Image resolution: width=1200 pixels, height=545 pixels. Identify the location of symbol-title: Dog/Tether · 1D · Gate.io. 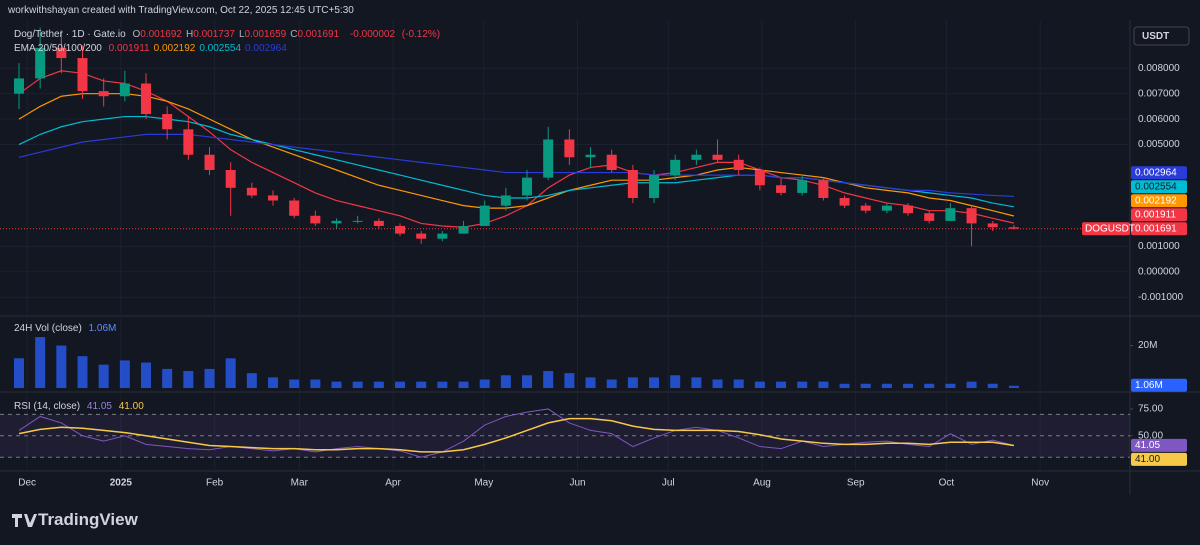
(70, 34).